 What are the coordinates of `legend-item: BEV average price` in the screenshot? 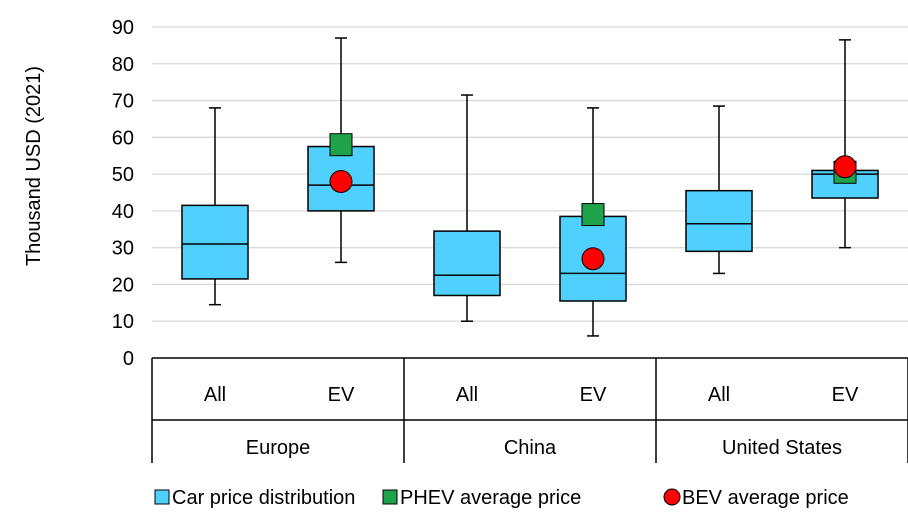 It's located at (756, 498).